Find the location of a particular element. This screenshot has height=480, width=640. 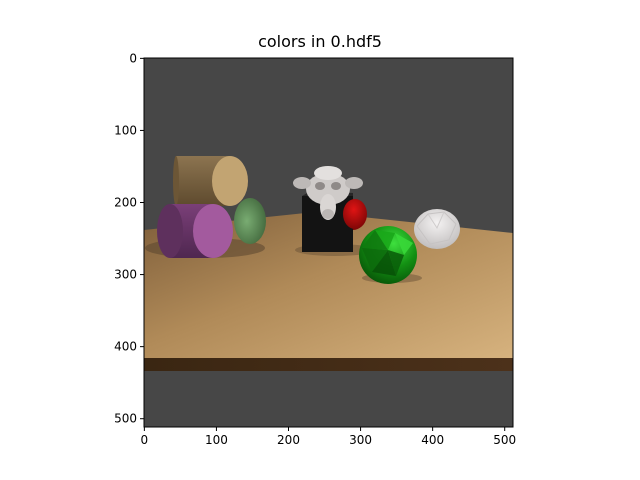

x-tick-label: 0 is located at coordinates (145, 440).